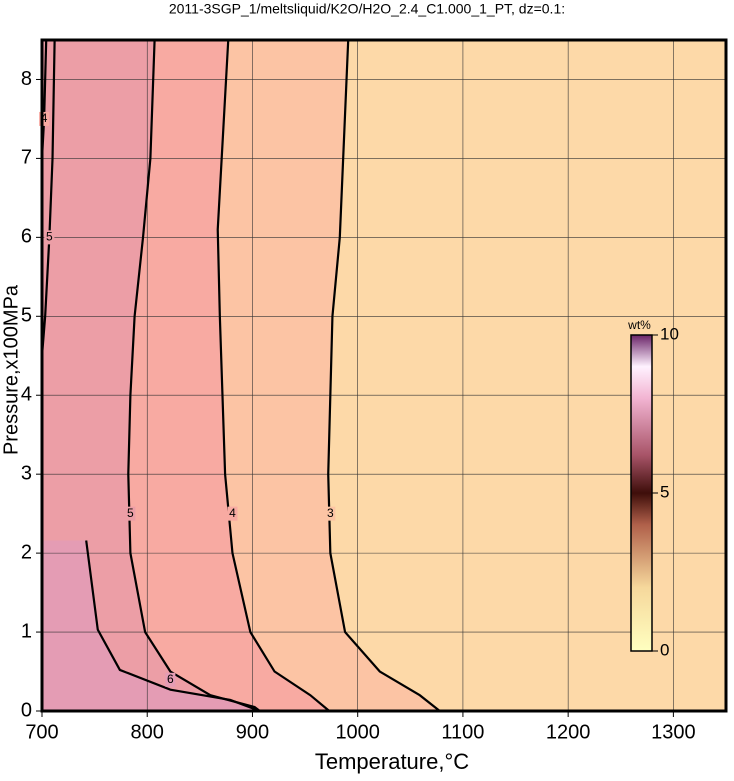  Describe the element at coordinates (664, 649) in the screenshot. I see `colorbar-tick-label: 0` at that location.